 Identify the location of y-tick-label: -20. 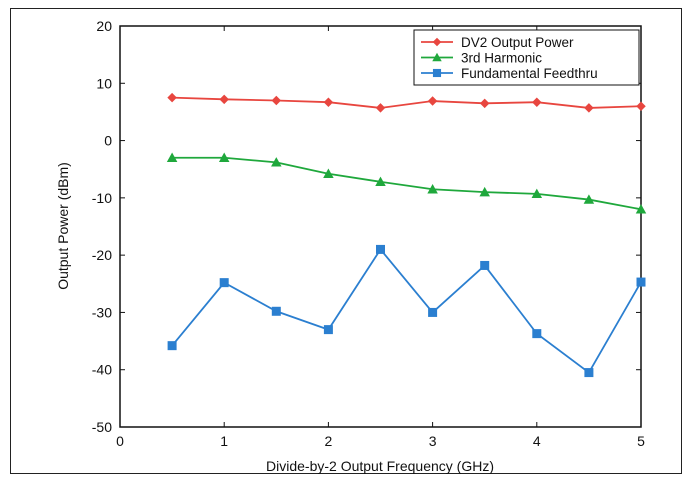
(102, 255).